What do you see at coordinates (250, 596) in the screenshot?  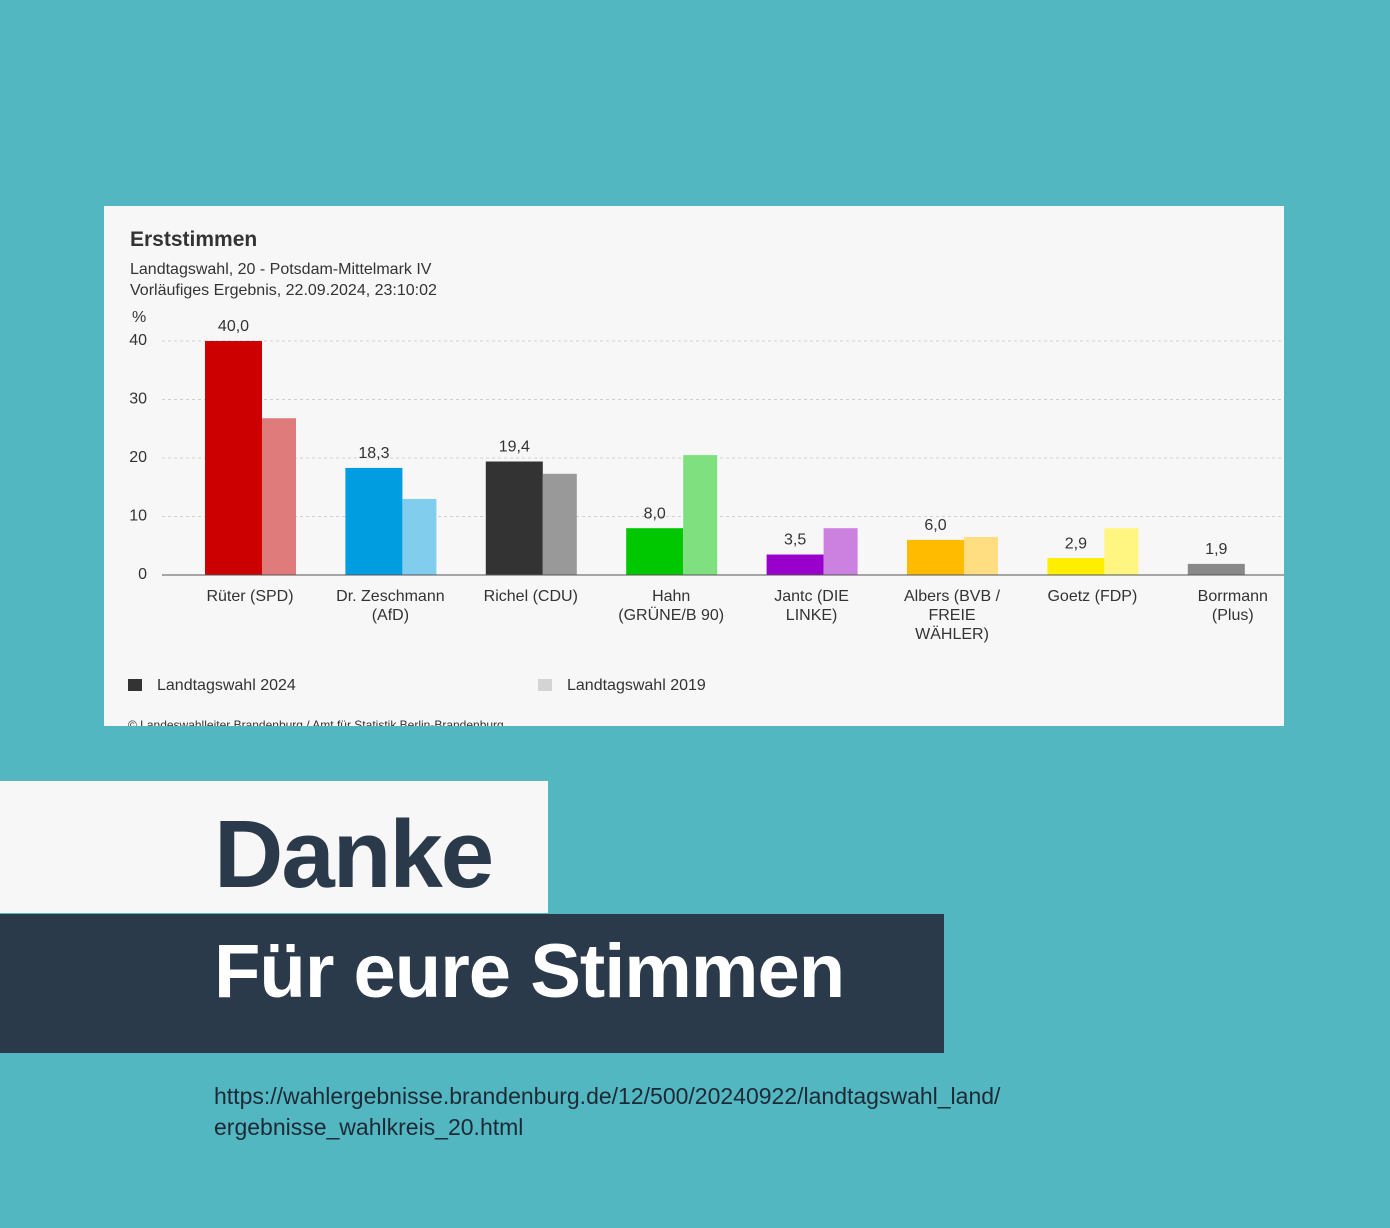 I see `x-tick-label: Rüter (SPD)` at bounding box center [250, 596].